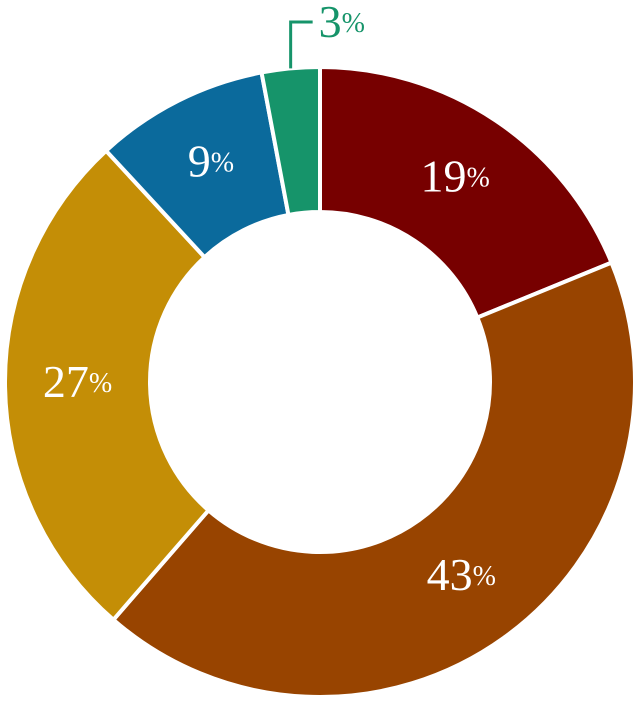  I want to click on value-label: 19%, so click(454, 175).